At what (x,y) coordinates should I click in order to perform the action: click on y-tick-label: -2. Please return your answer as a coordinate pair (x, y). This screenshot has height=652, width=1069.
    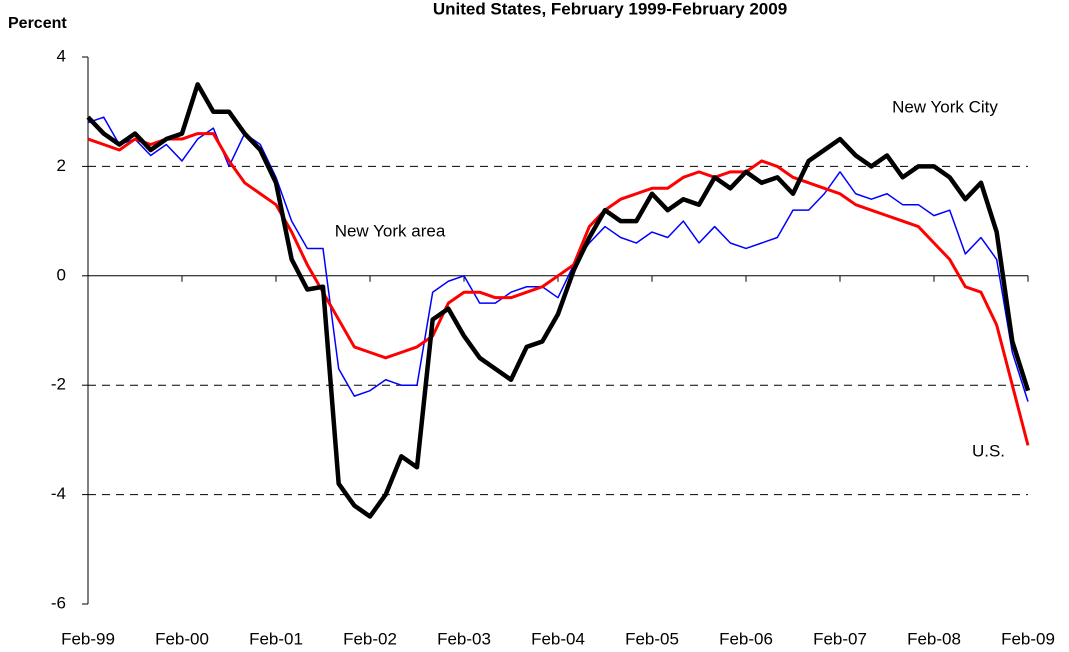
    Looking at the image, I should click on (58, 384).